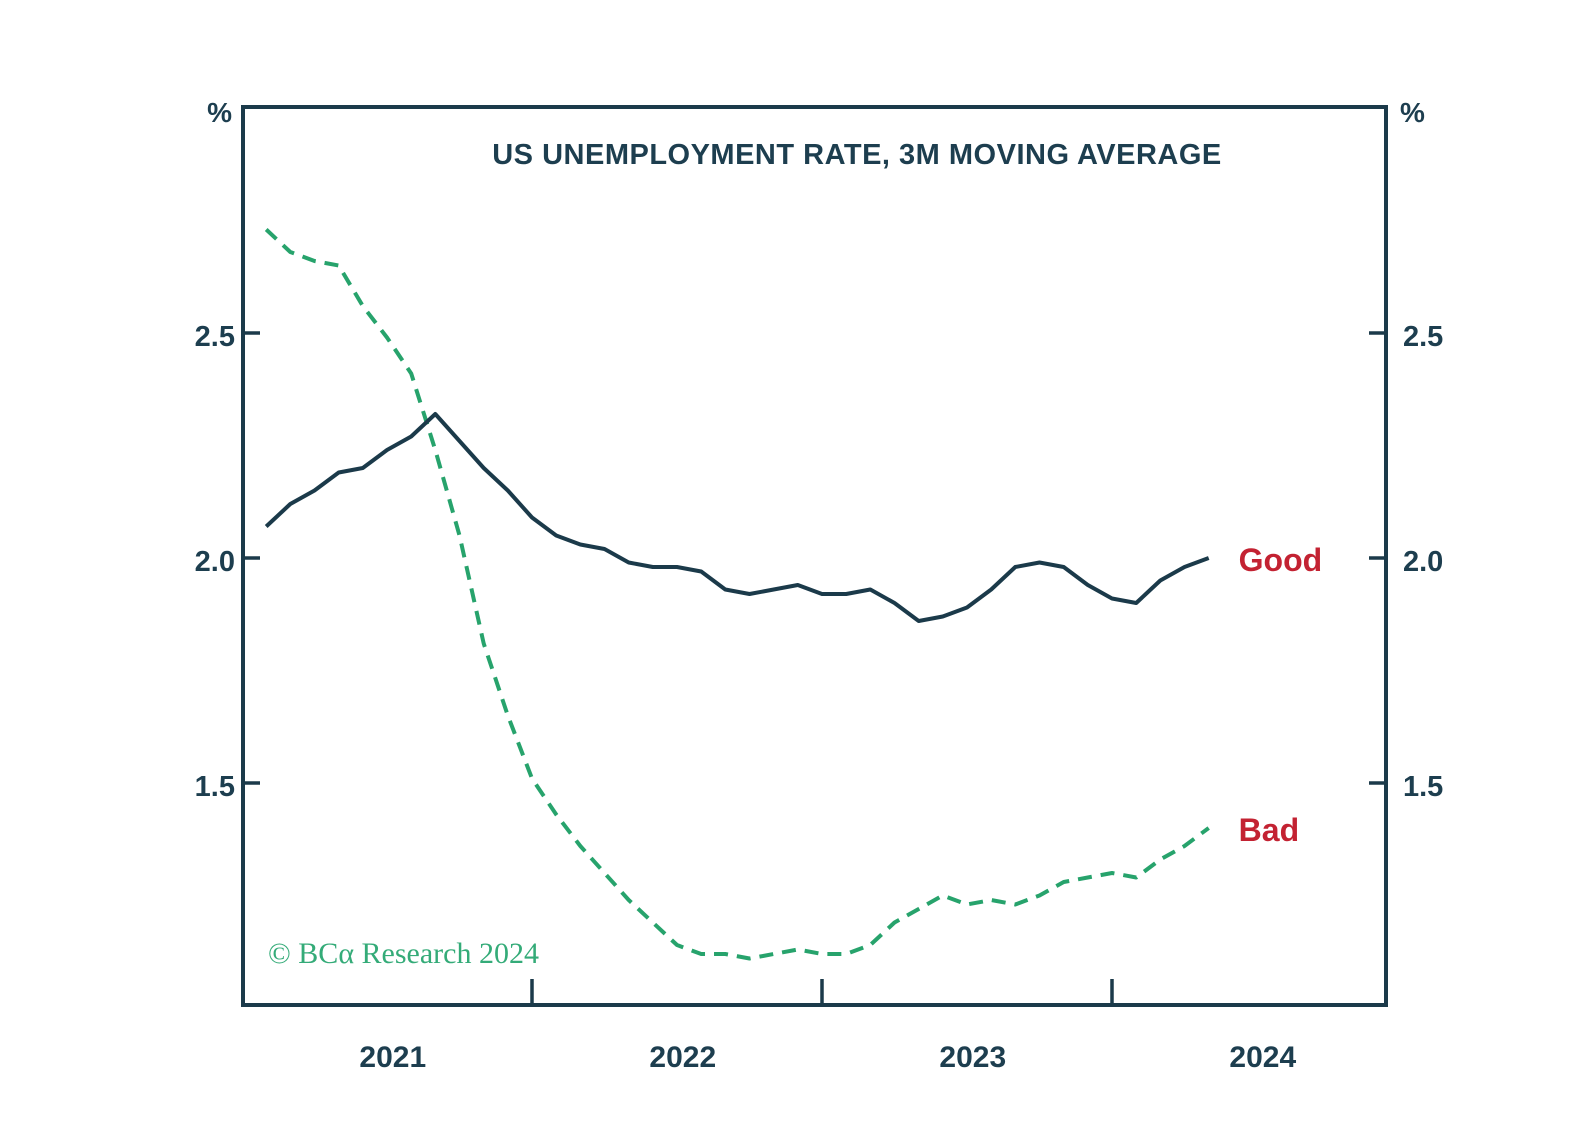  What do you see at coordinates (219, 112) in the screenshot?
I see `y-axis-unit-left: %` at bounding box center [219, 112].